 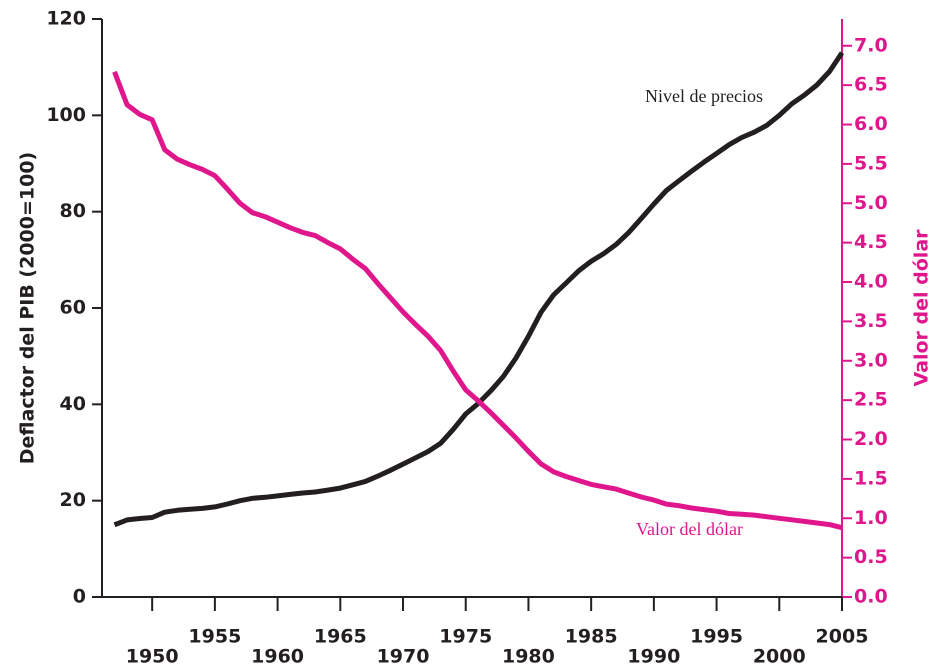 What do you see at coordinates (465, 637) in the screenshot?
I see `x-tick-label: 1975` at bounding box center [465, 637].